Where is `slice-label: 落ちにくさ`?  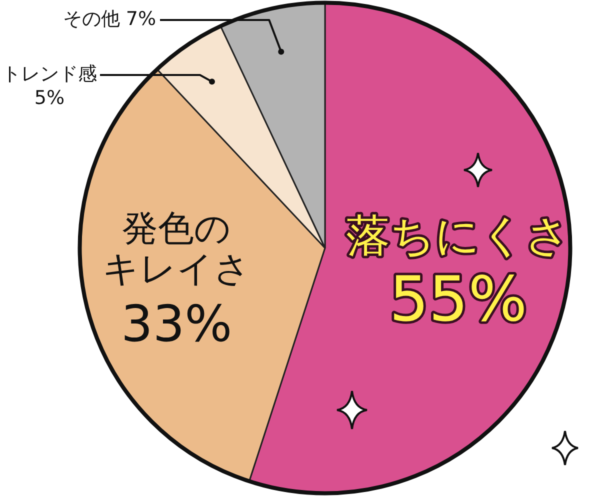
slice-label: 落ちにくさ is located at coordinates (458, 236).